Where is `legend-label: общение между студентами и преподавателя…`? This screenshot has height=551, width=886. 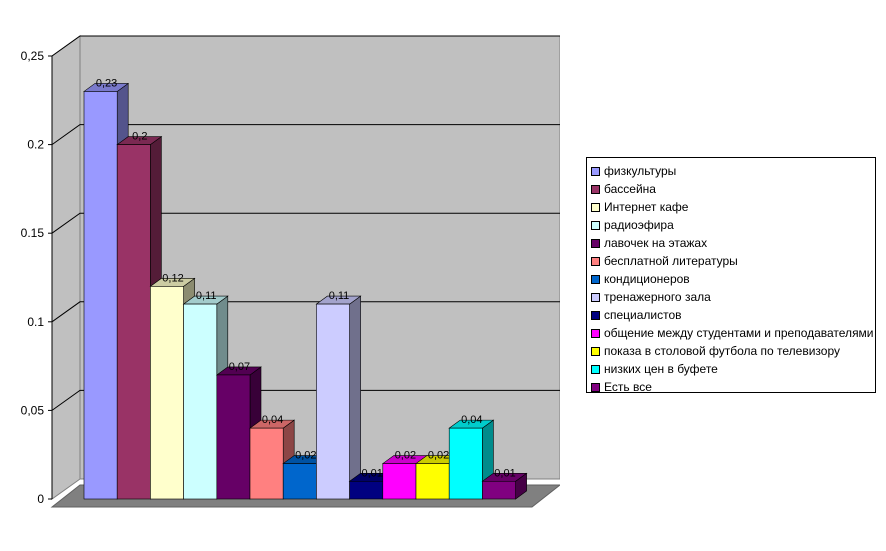 legend-label: общение между студентами и преподавателя… is located at coordinates (739, 333).